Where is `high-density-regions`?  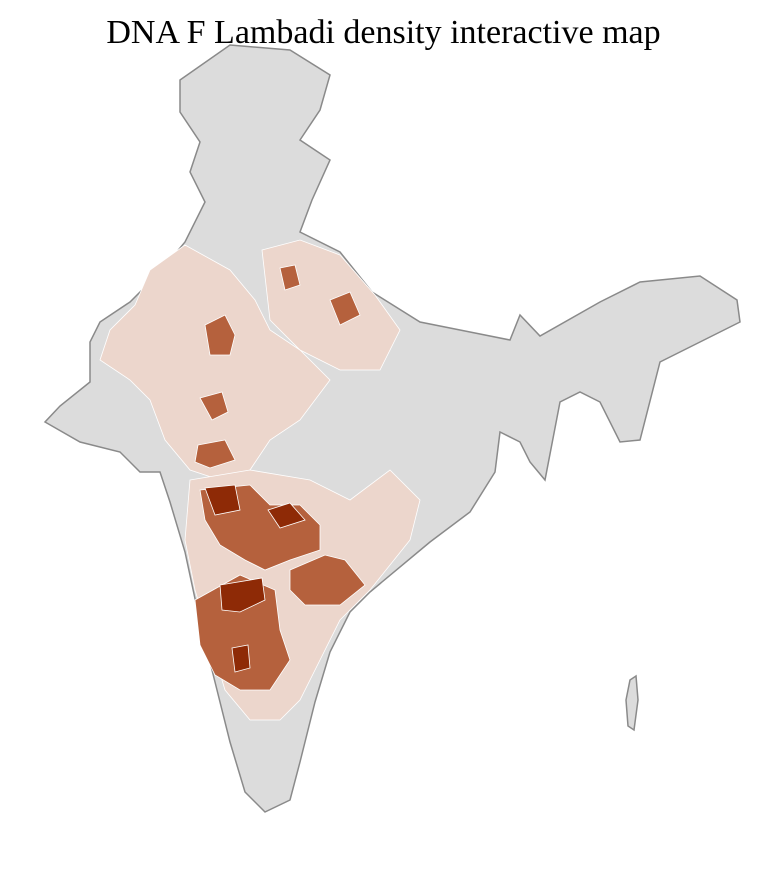
high-density-regions is located at coordinates (255, 578).